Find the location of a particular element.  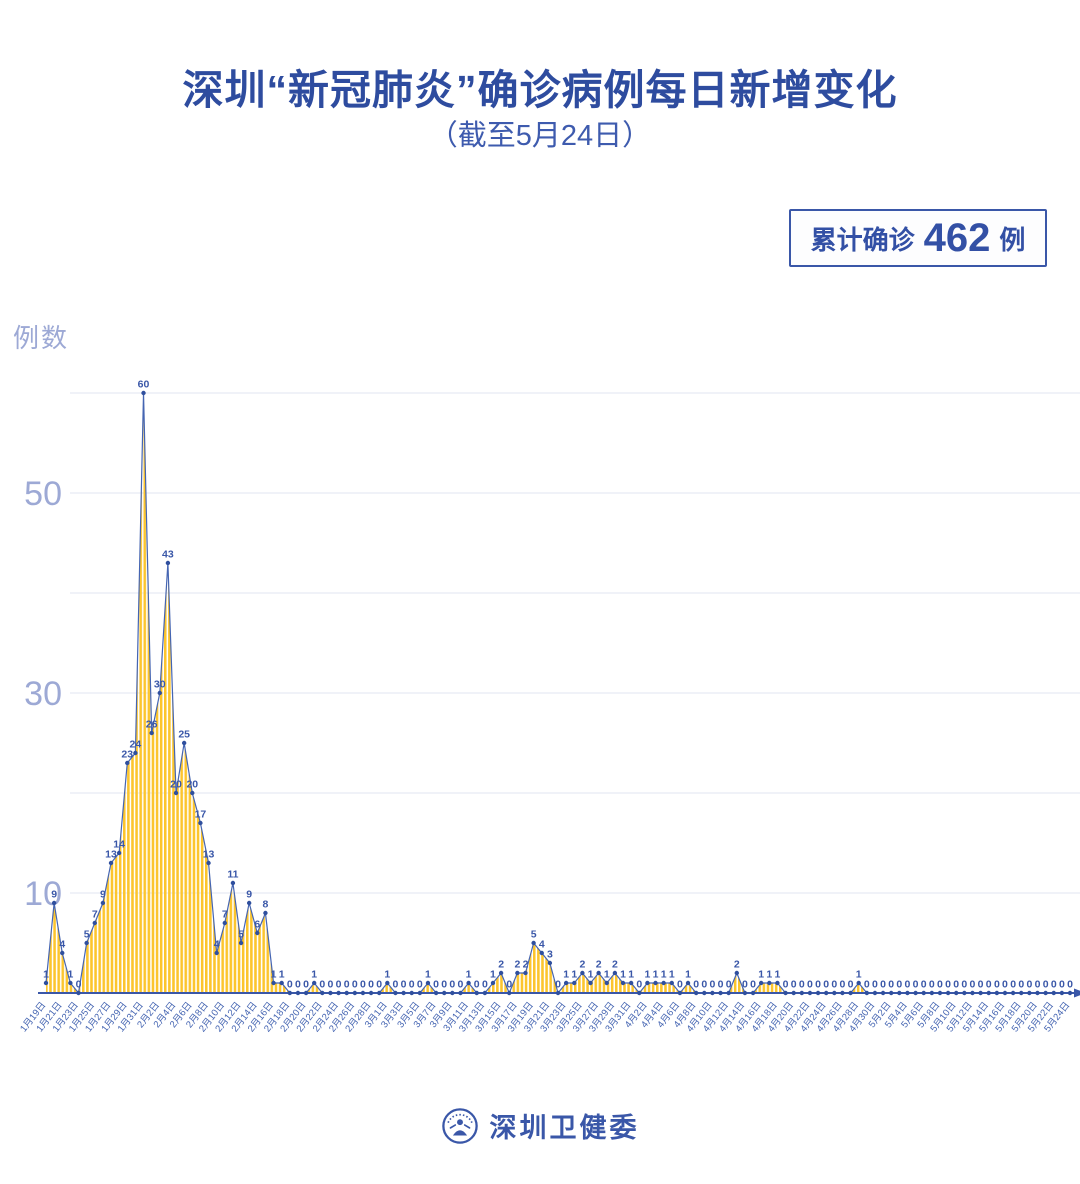

svg-text: 50 is located at coordinates (43, 494).